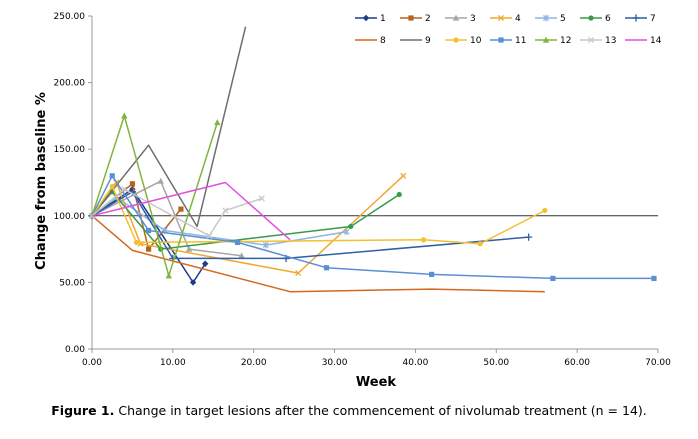 The image size is (698, 439). Describe the element at coordinates (70, 84) in the screenshot. I see `y-tick-label: 200.00` at that location.